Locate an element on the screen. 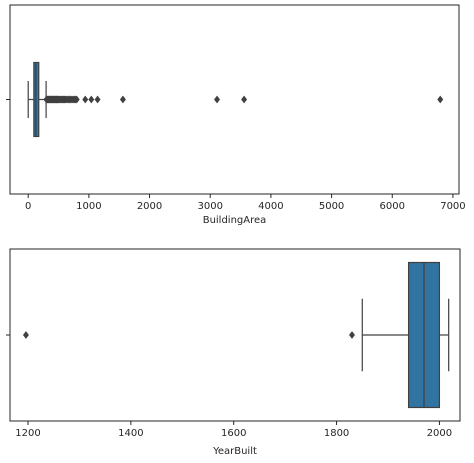  x-tick-label: 1200 is located at coordinates (27, 433).